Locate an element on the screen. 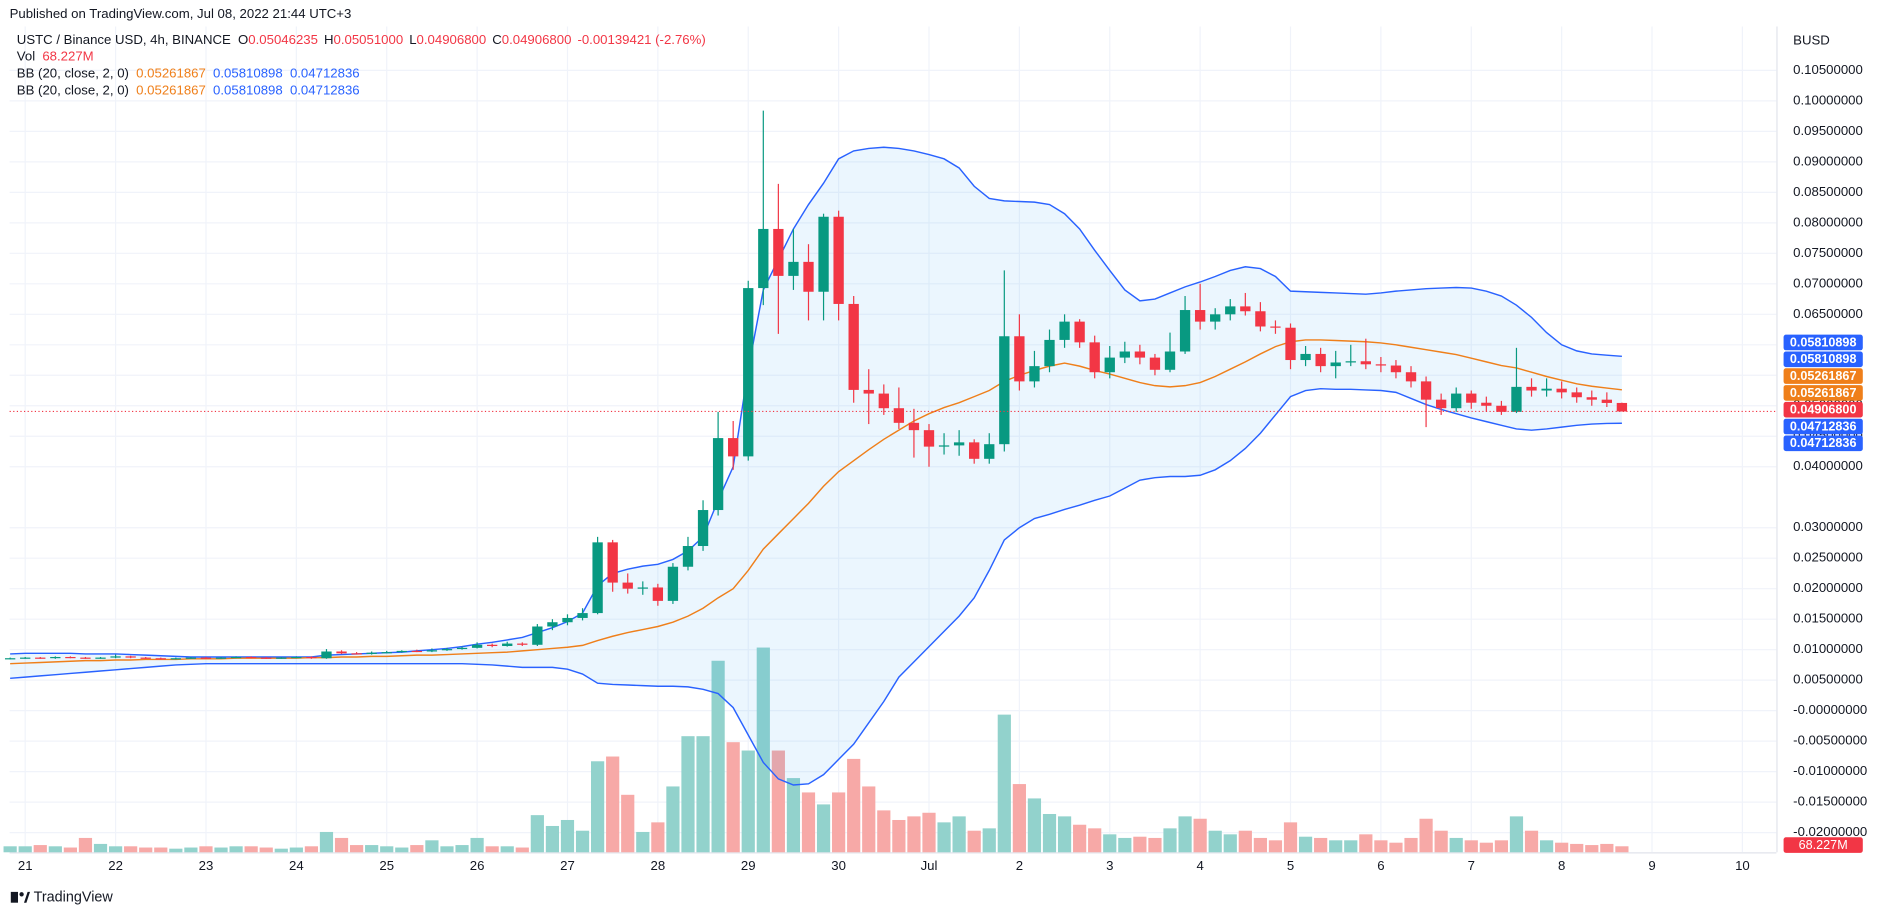 Image resolution: width=1882 pixels, height=916 pixels. y-tick-label: 0.04000000 is located at coordinates (1828, 465).